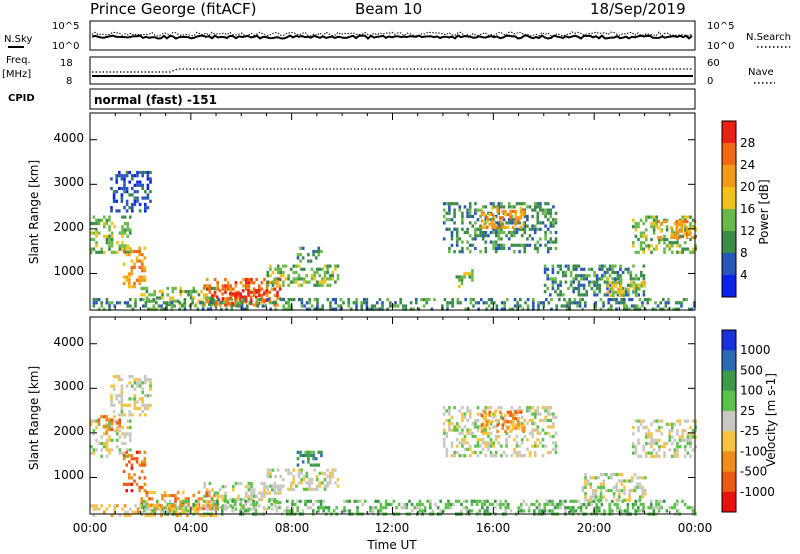  Describe the element at coordinates (720, 46) in the screenshot. I see `noise-right-tick-bottom: 10^0` at that location.